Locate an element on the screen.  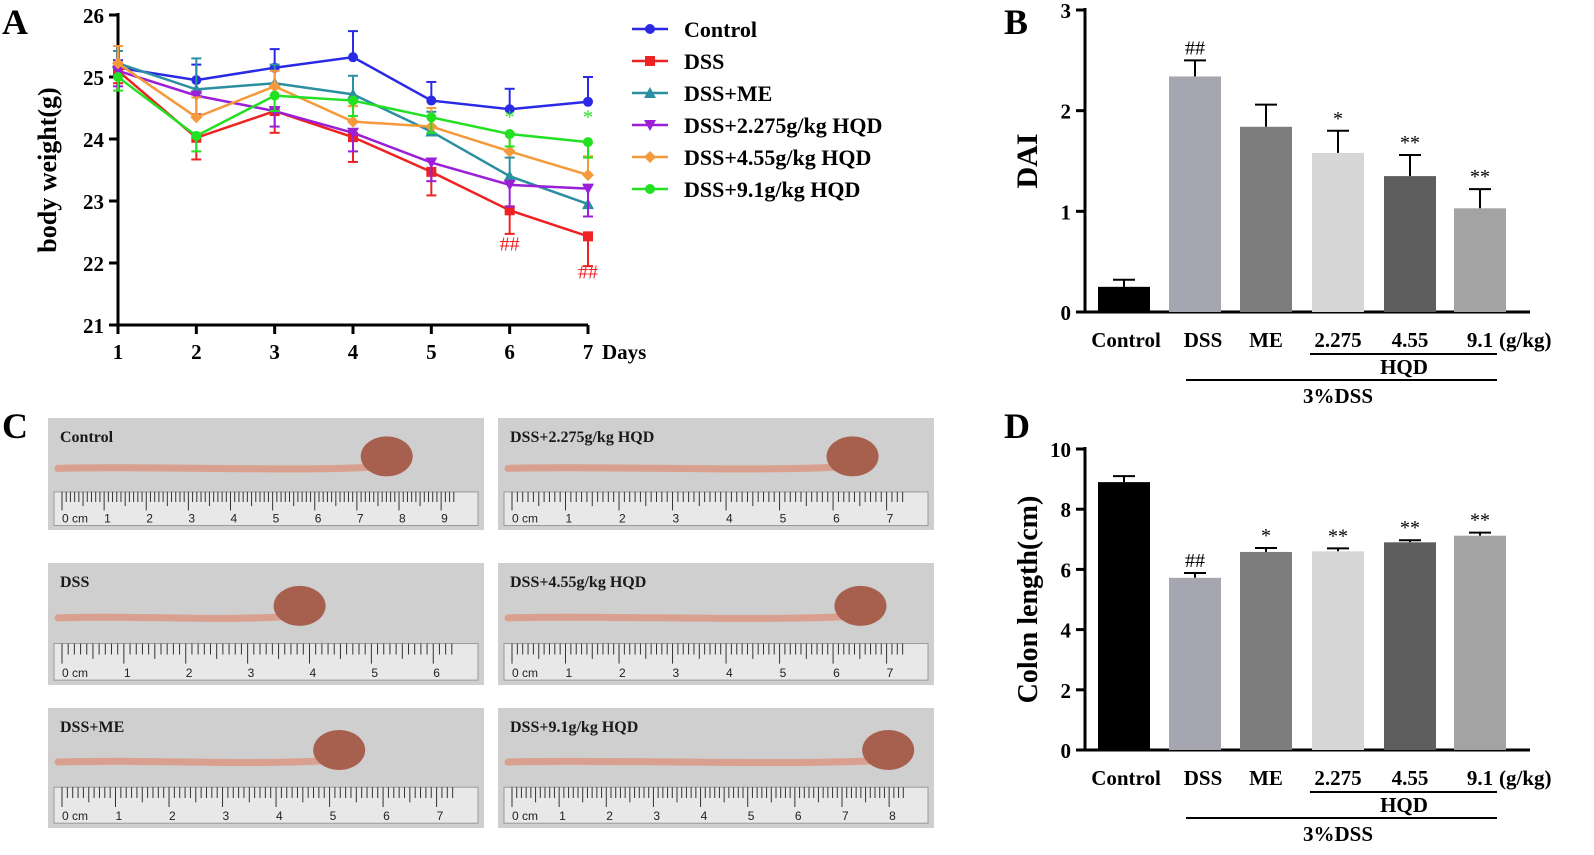
legend-label: DSS+ME is located at coordinates (728, 93).